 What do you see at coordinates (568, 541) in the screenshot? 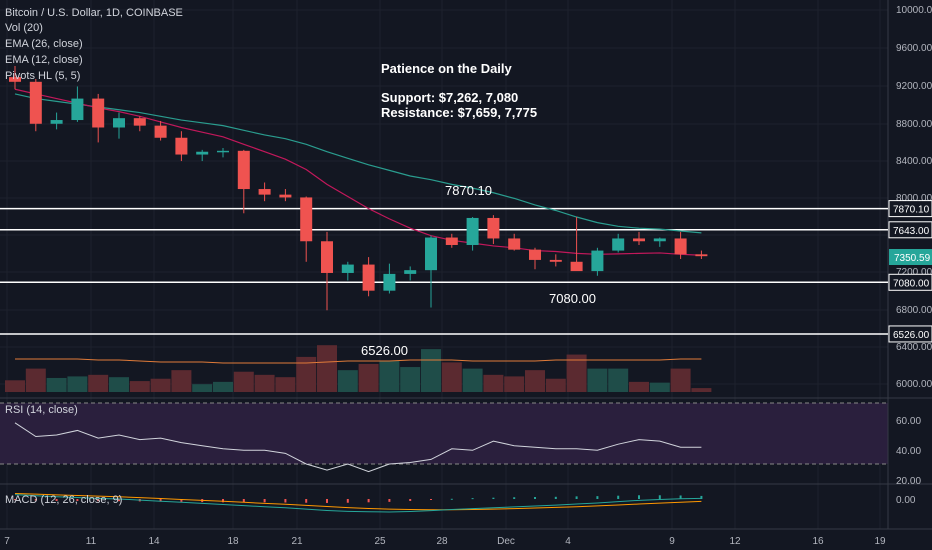
I see `time-label: 4` at bounding box center [568, 541].